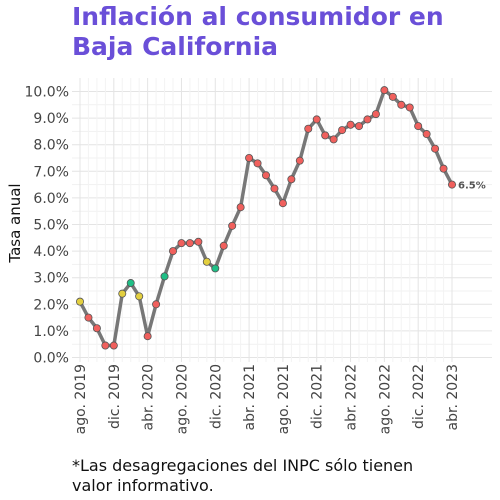  What do you see at coordinates (284, 399) in the screenshot?
I see `x-tick-label: ago. 2021` at bounding box center [284, 399].